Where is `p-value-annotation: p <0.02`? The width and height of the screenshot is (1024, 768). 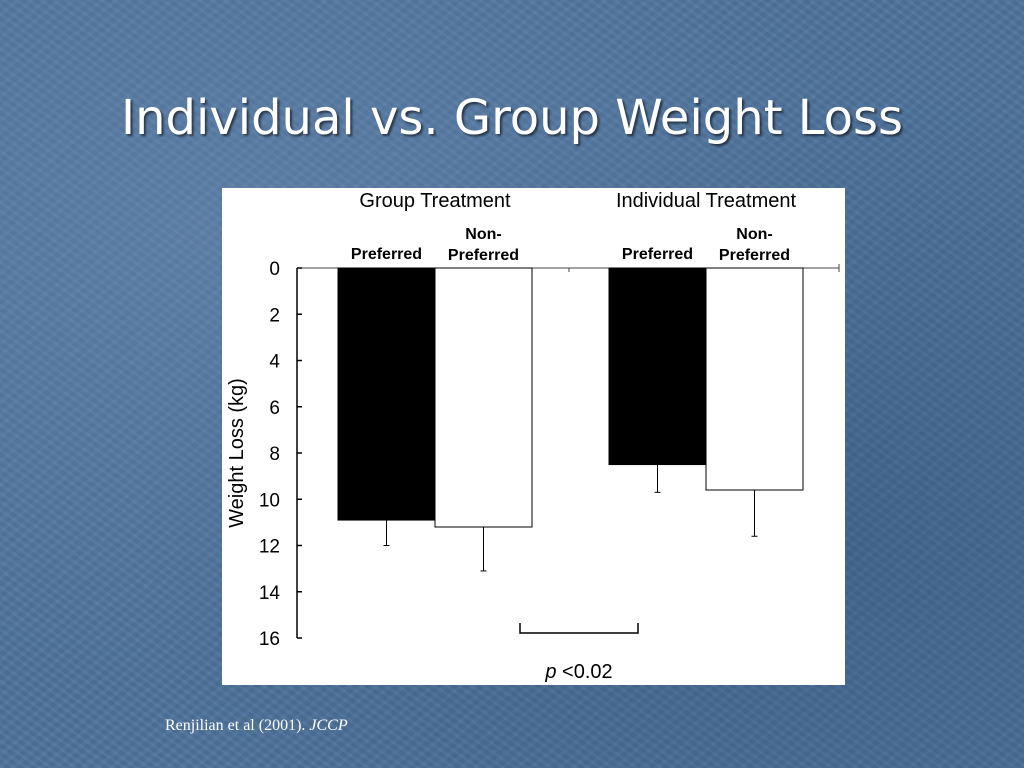 p-value-annotation: p <0.02 is located at coordinates (578, 672).